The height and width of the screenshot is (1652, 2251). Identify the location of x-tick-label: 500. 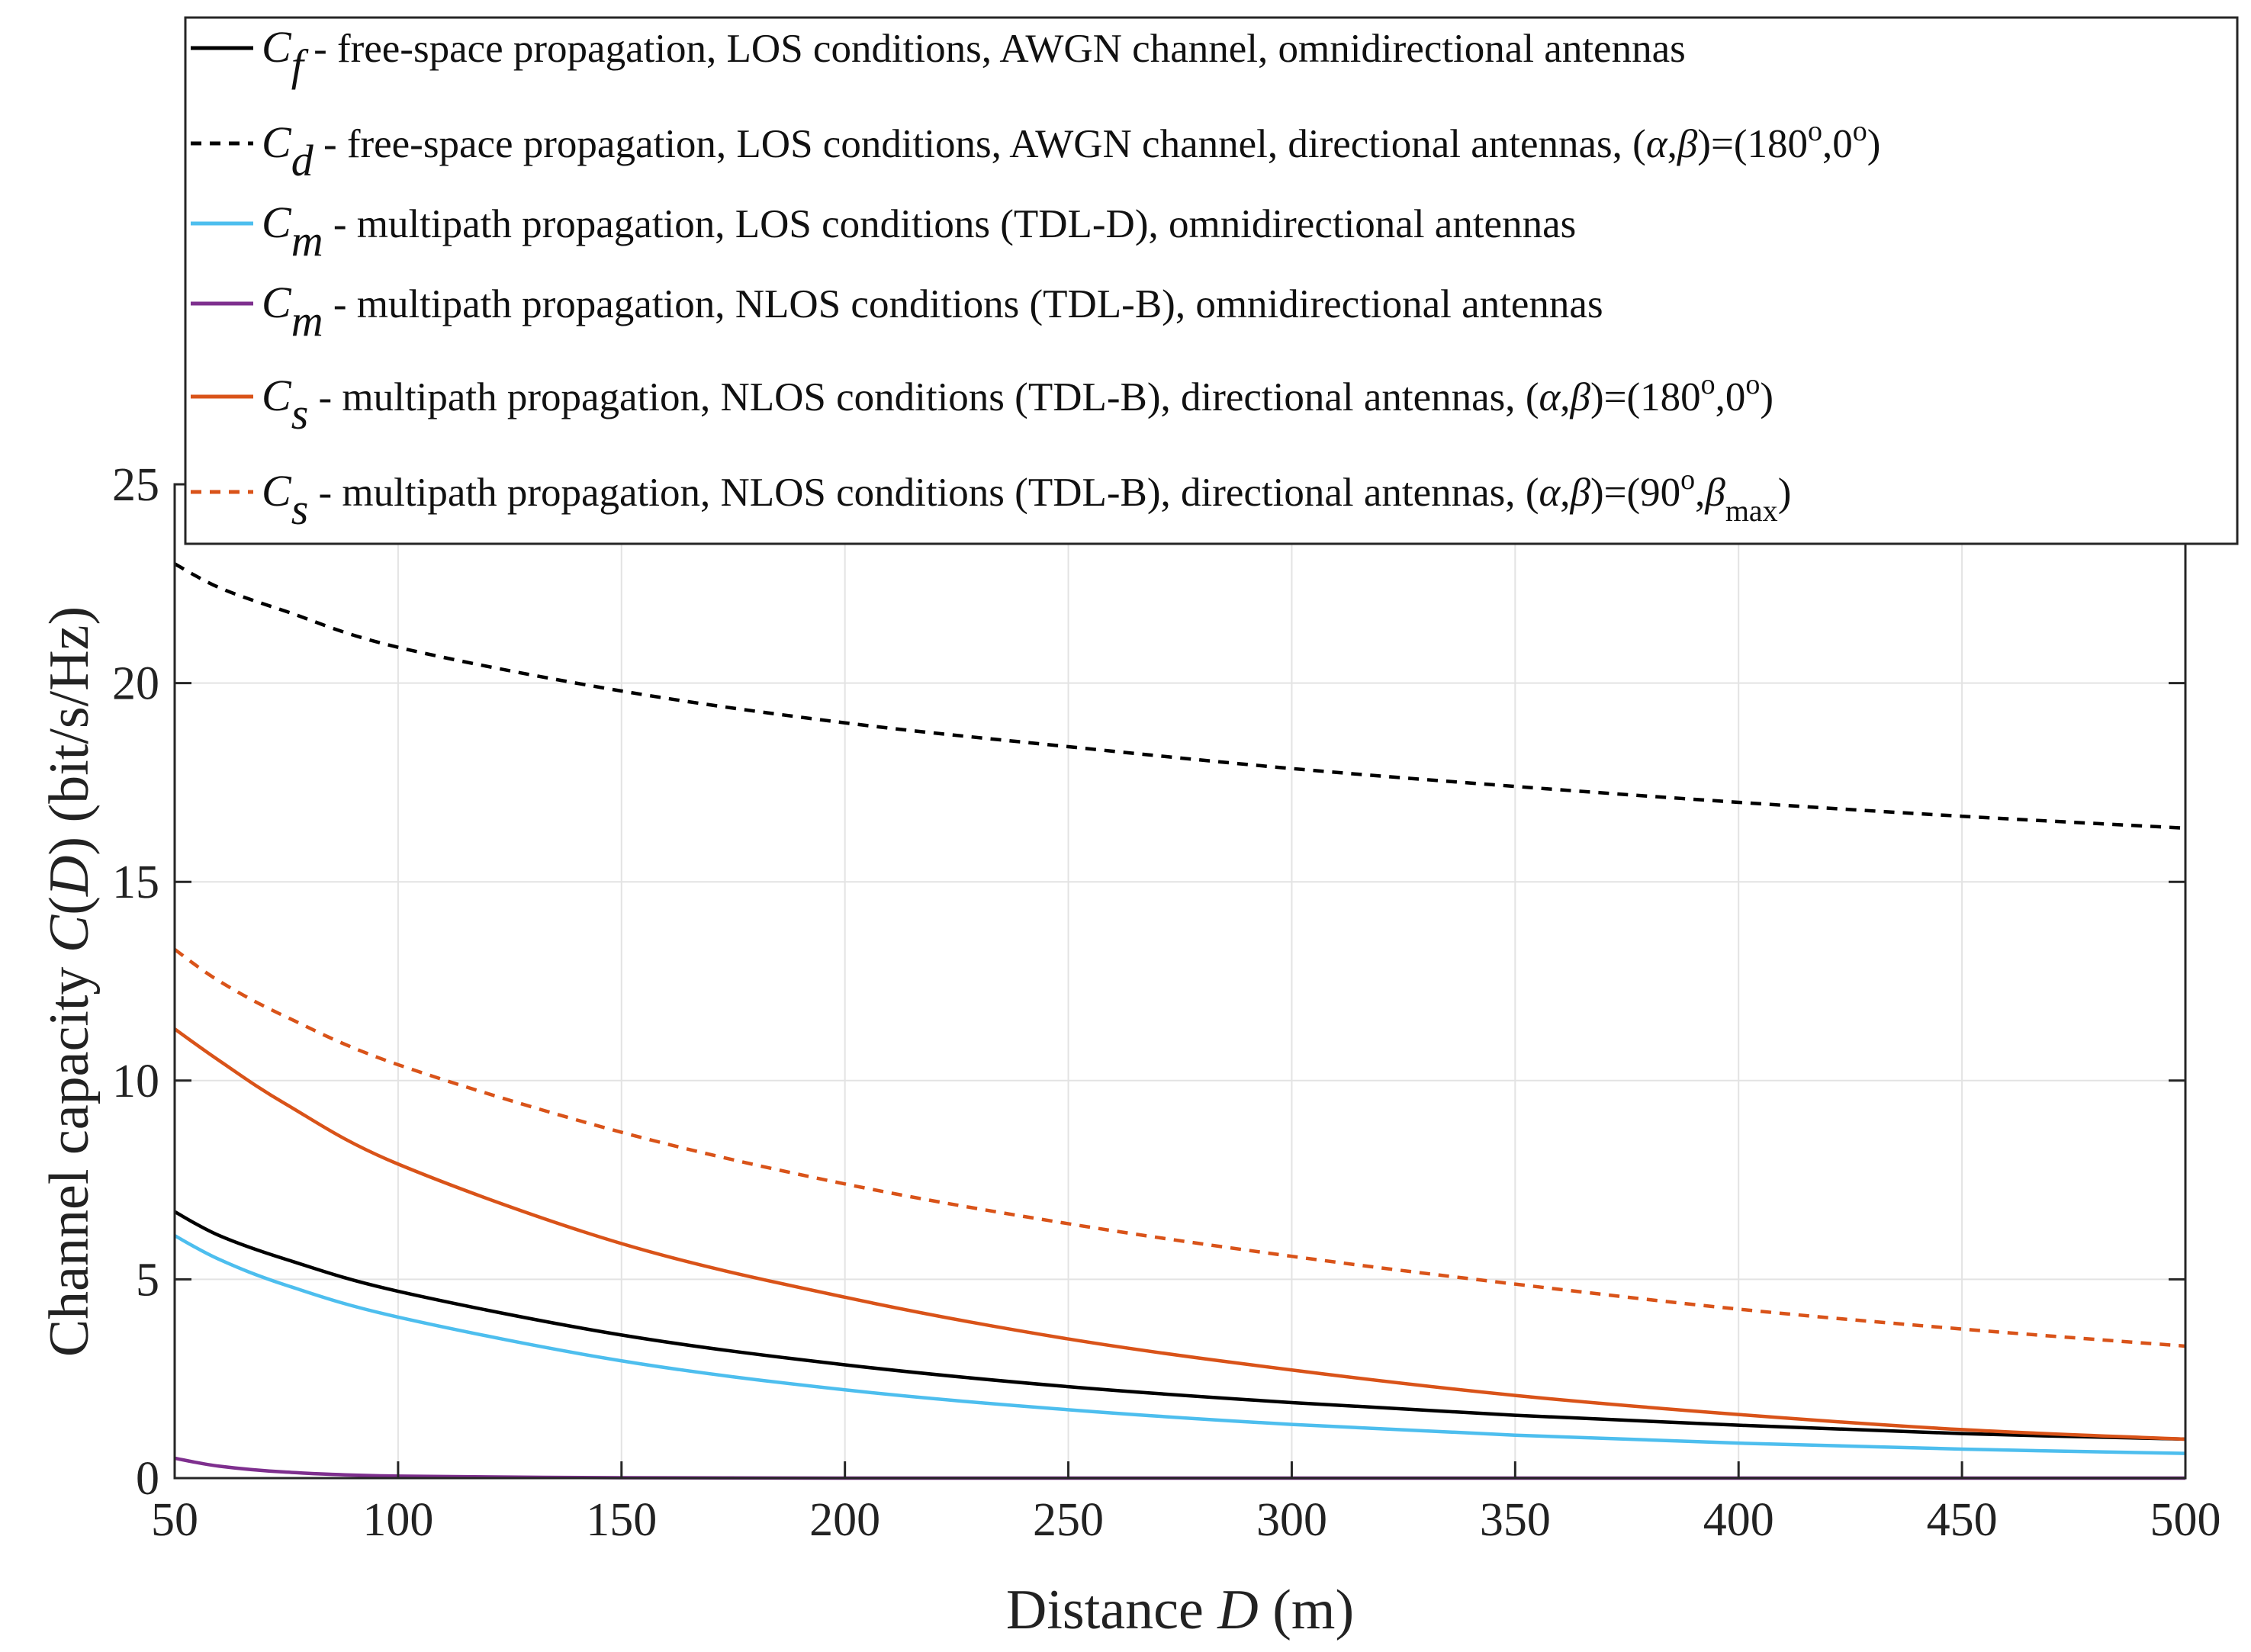
(2185, 1520).